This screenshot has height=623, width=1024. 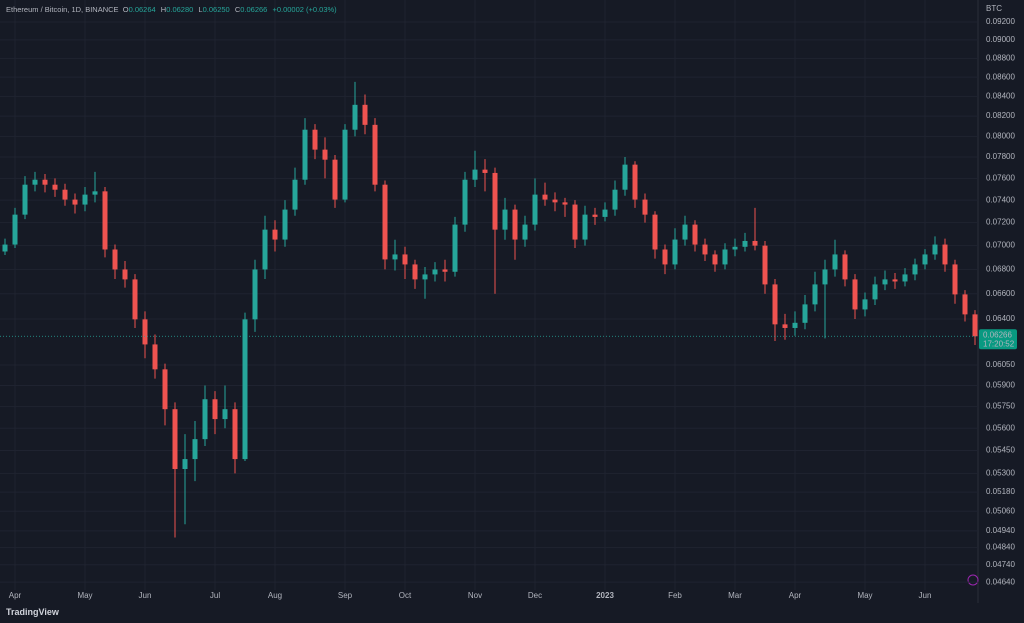 I want to click on x-tick-label: Feb, so click(x=675, y=595).